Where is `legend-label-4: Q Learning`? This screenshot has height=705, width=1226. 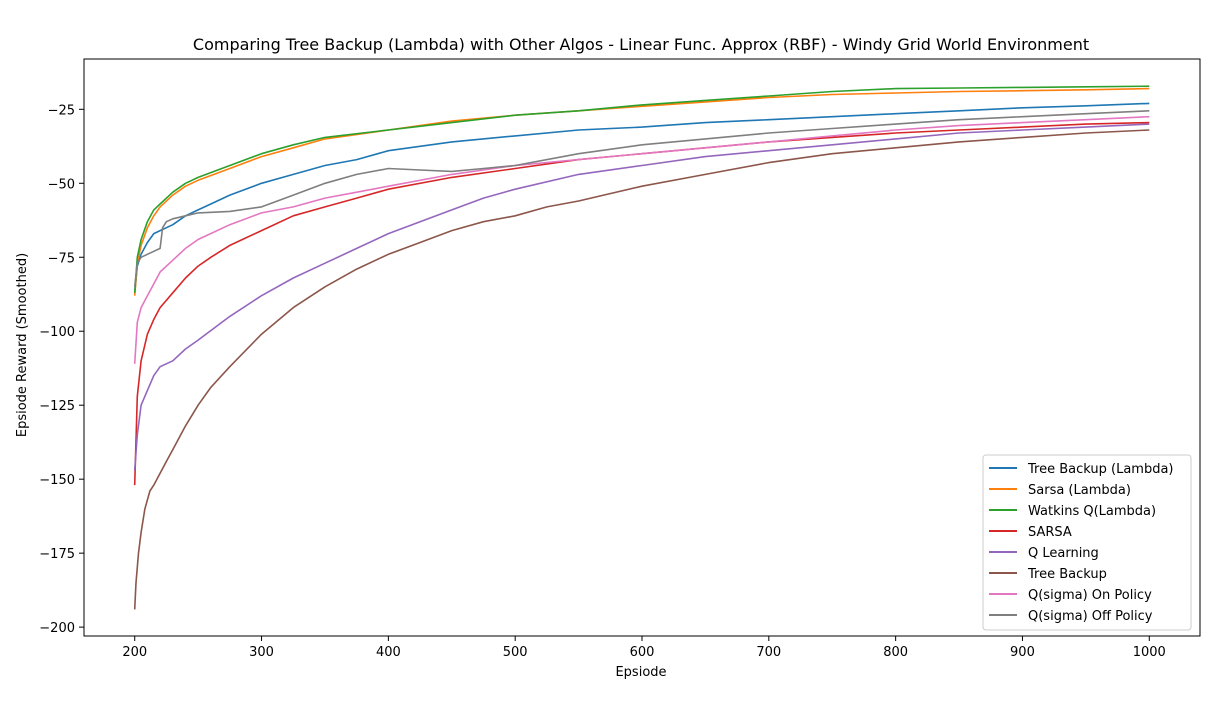 legend-label-4: Q Learning is located at coordinates (1063, 553).